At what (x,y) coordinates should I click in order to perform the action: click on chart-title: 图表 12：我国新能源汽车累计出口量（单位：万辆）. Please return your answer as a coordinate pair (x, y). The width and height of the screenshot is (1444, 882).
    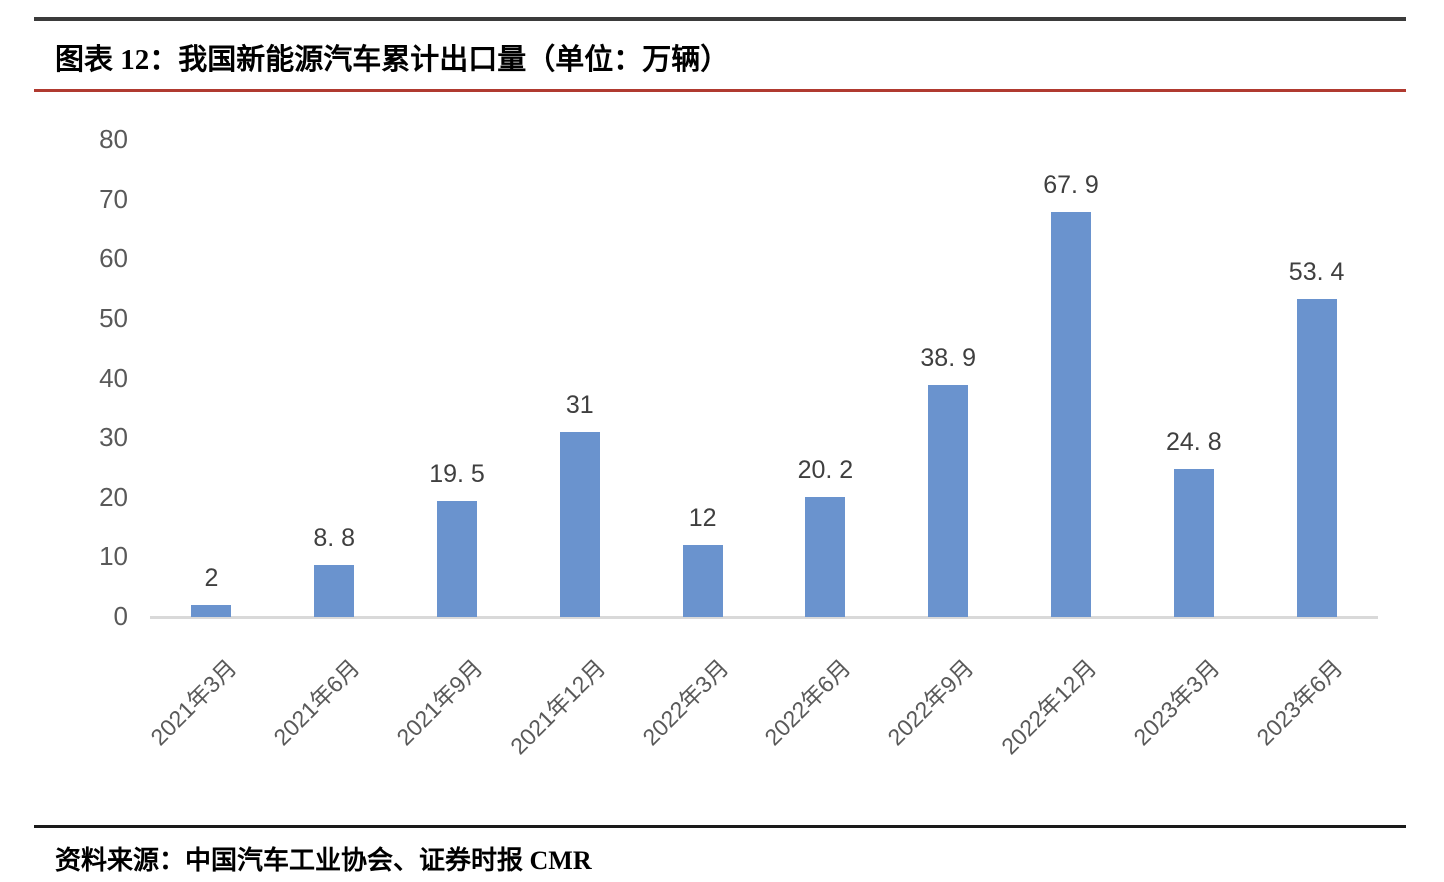
    Looking at the image, I should click on (392, 60).